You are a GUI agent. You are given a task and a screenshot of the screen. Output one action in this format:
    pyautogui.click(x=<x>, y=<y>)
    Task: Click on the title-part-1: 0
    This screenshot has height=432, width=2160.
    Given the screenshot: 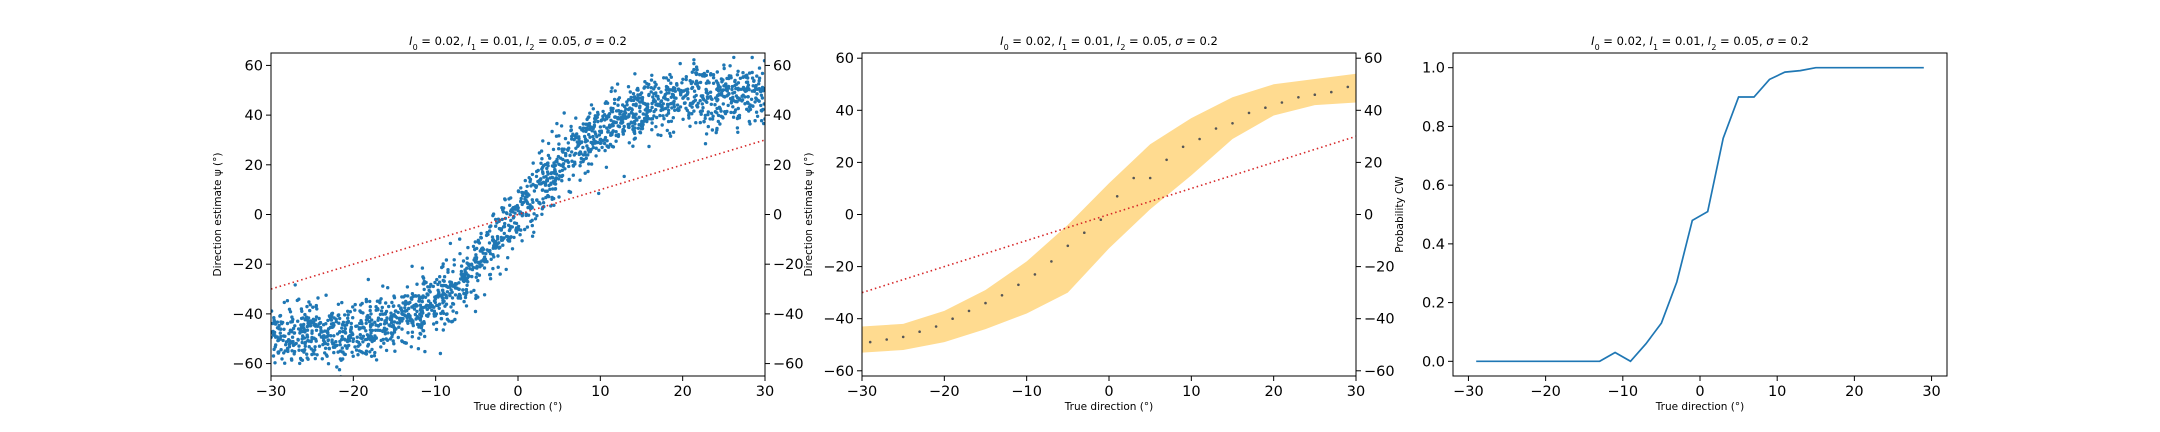 What is the action you would take?
    pyautogui.click(x=1006, y=47)
    